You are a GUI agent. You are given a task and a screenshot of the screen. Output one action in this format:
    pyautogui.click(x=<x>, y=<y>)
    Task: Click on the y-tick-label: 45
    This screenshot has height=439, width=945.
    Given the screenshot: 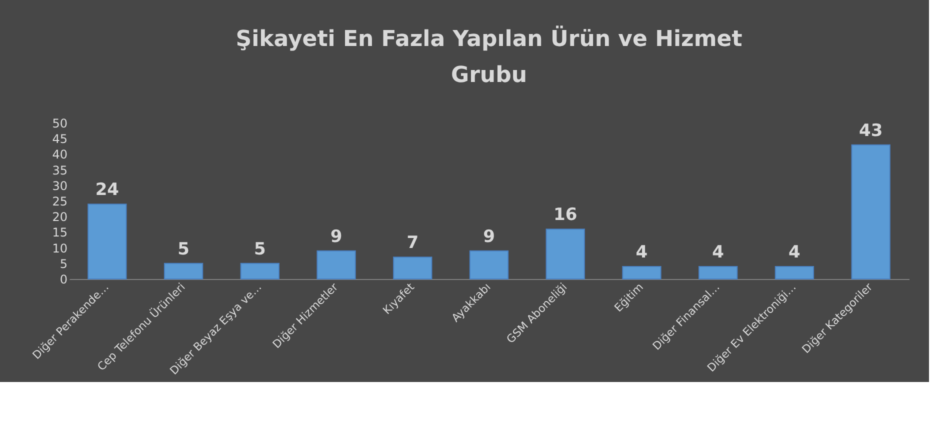 What is the action you would take?
    pyautogui.click(x=60, y=139)
    